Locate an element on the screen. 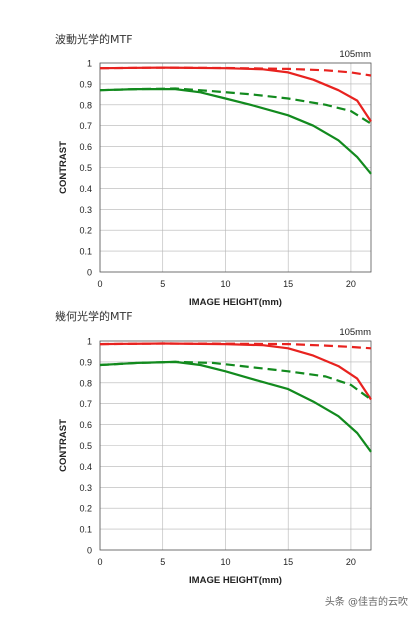 Image resolution: width=418 pixels, height=618 pixels. watermark-text: 头条 @佳吉的云吹 is located at coordinates (366, 602).